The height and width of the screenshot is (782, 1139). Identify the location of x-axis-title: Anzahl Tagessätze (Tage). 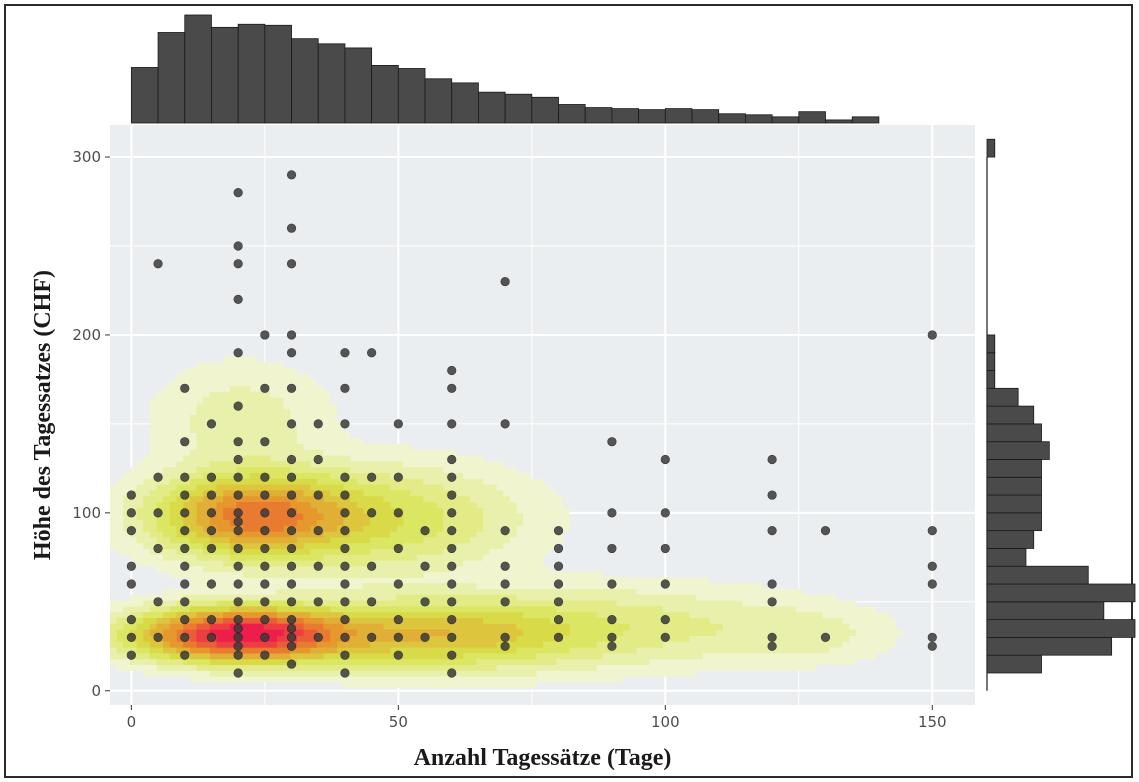
(543, 758).